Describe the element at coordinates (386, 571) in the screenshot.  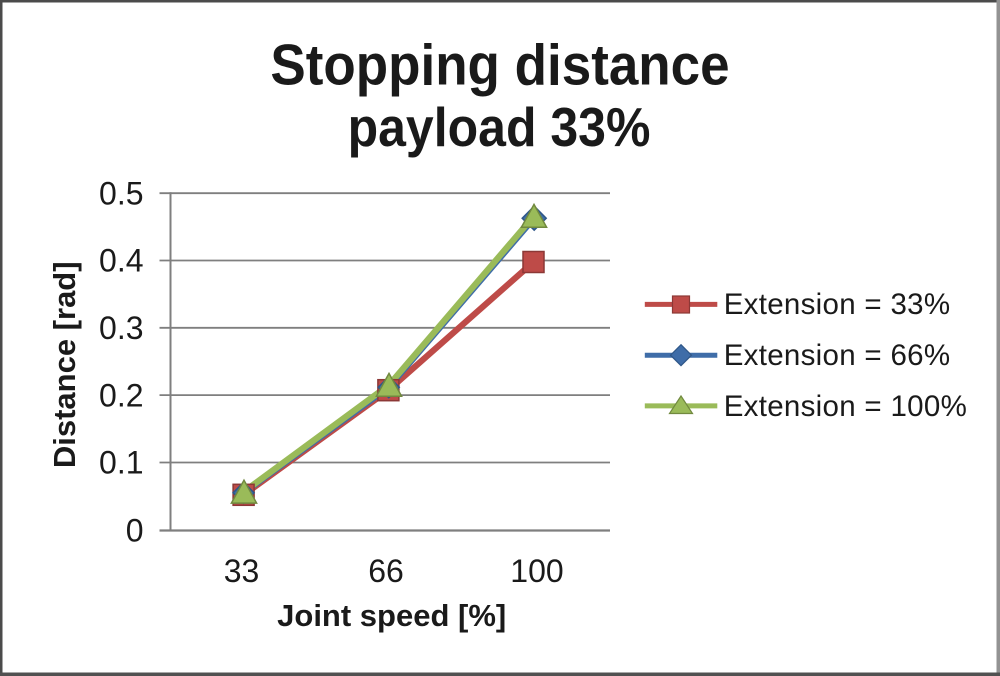
I see `svg-text: 66` at that location.